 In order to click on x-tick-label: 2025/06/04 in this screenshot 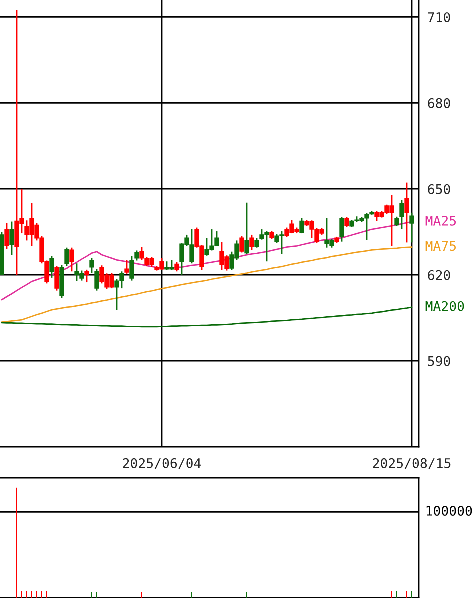, I will do `click(162, 464)`.